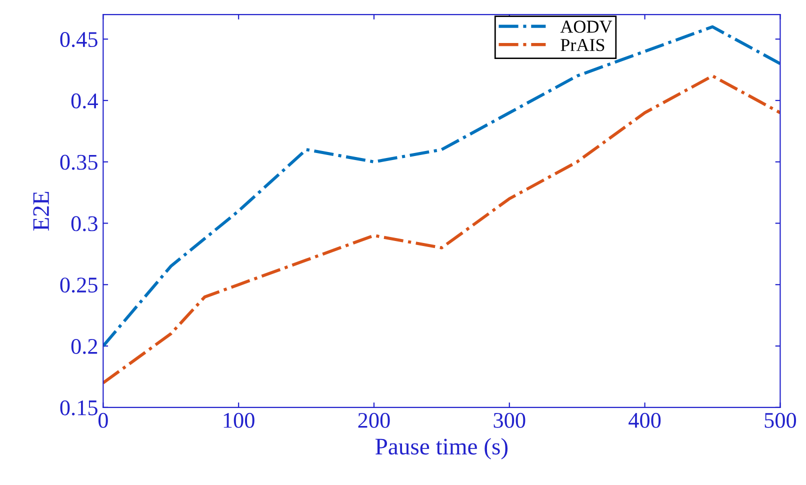 The image size is (806, 485). Describe the element at coordinates (84, 101) in the screenshot. I see `y-tick-label: 0.4` at that location.